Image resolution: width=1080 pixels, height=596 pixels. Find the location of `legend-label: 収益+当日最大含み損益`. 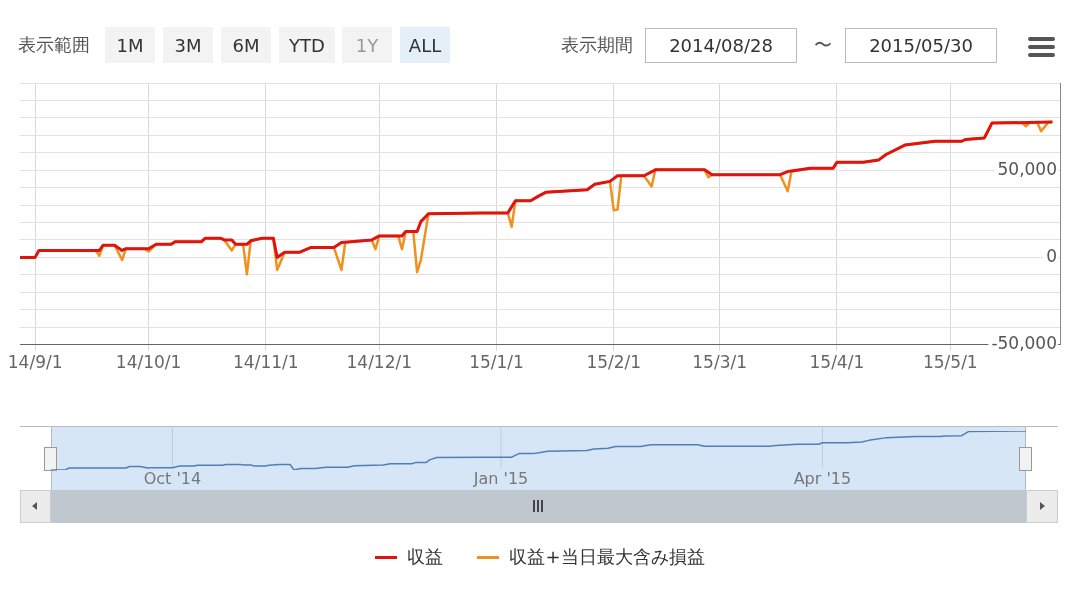

legend-label: 収益+当日最大含み損益 is located at coordinates (607, 557).